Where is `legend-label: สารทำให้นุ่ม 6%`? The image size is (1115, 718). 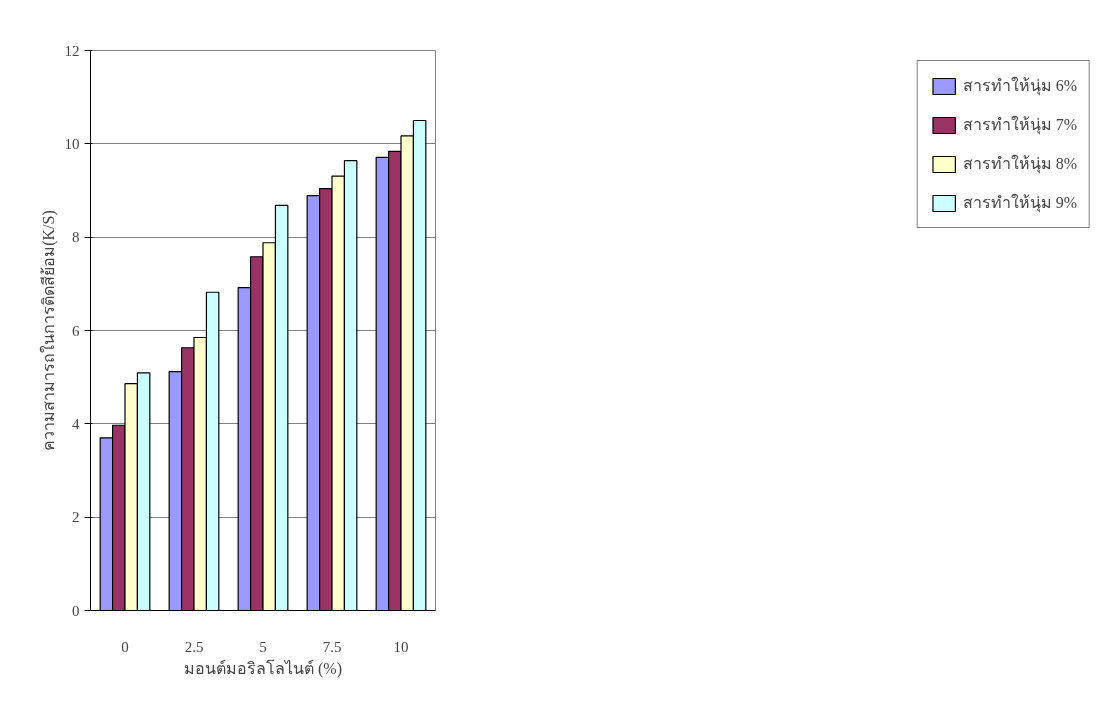
legend-label: สารทำให้นุ่ม 6% is located at coordinates (1019, 86).